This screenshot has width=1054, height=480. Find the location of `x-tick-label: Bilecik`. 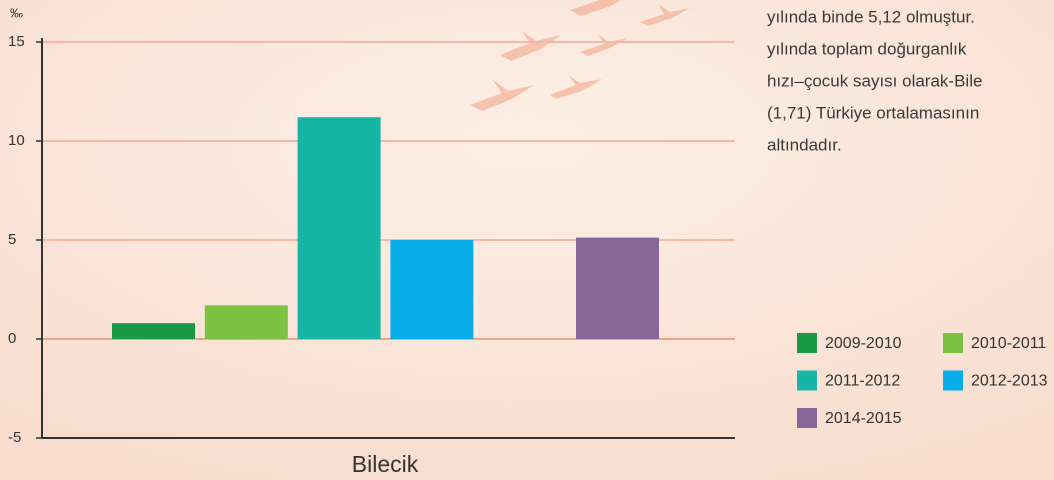

x-tick-label: Bilecik is located at coordinates (385, 464).